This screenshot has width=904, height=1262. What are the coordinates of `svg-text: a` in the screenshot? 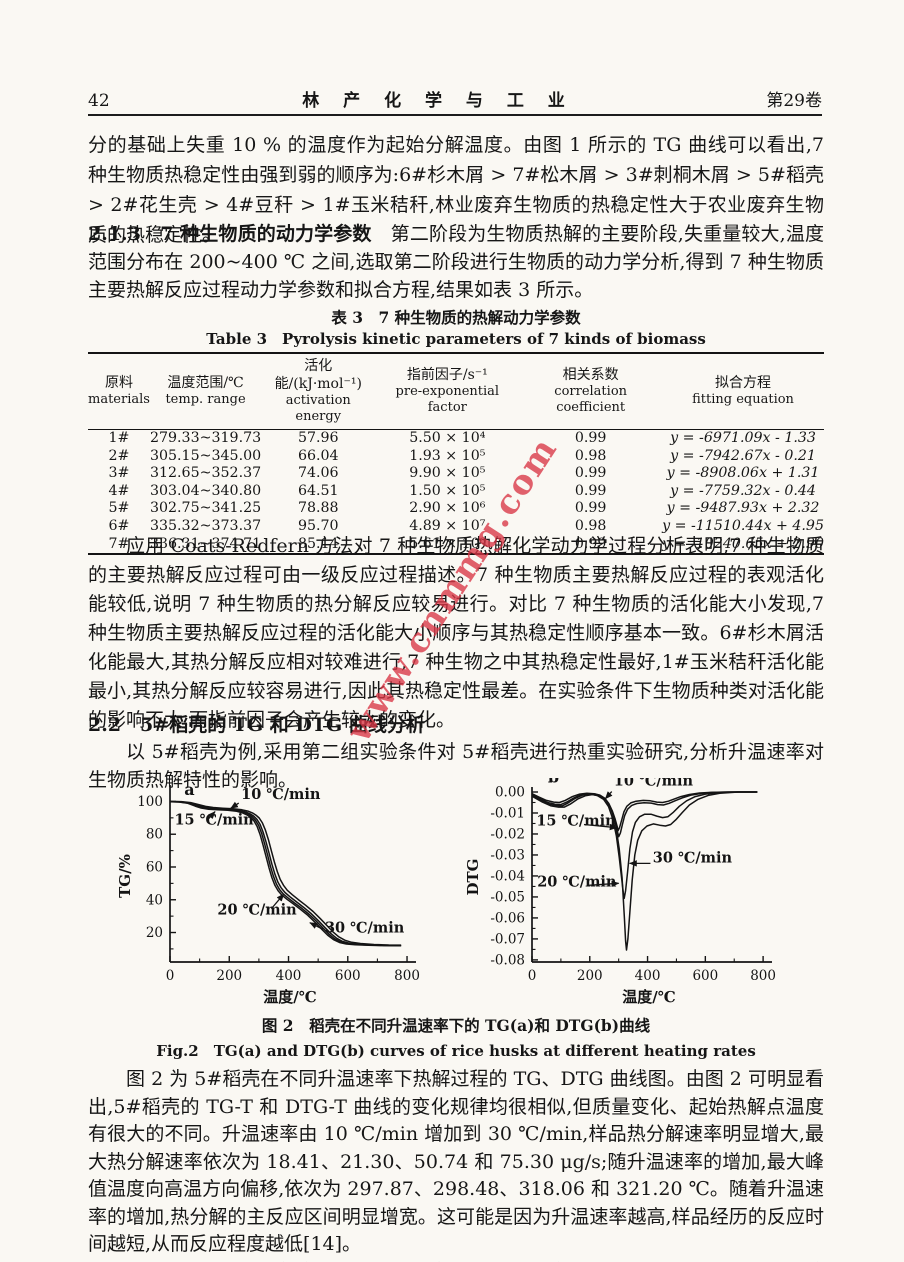 It's located at (189, 789).